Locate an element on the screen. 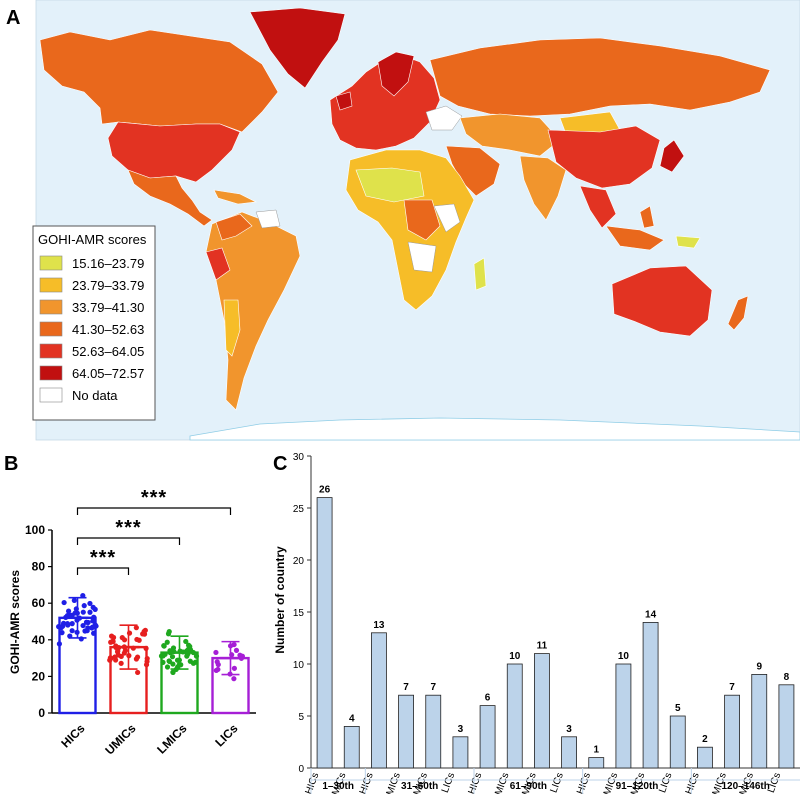  panel-b-ytick-label: 0 is located at coordinates (41, 713).